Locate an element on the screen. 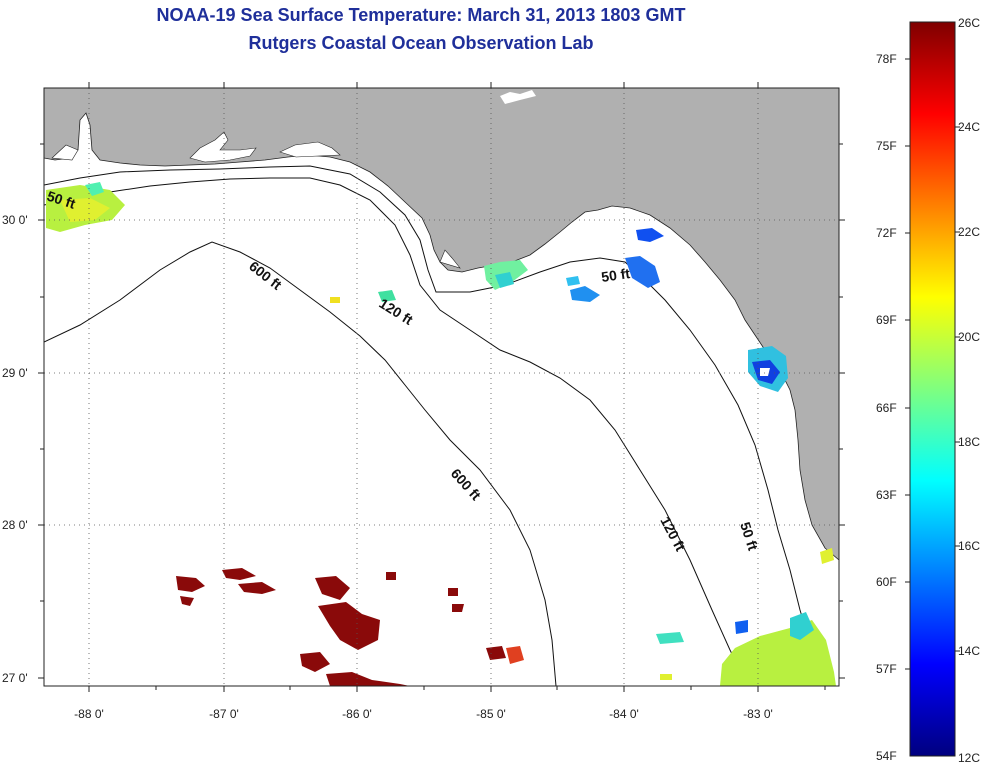  colorbar-f-63: 63F is located at coordinates (886, 495).